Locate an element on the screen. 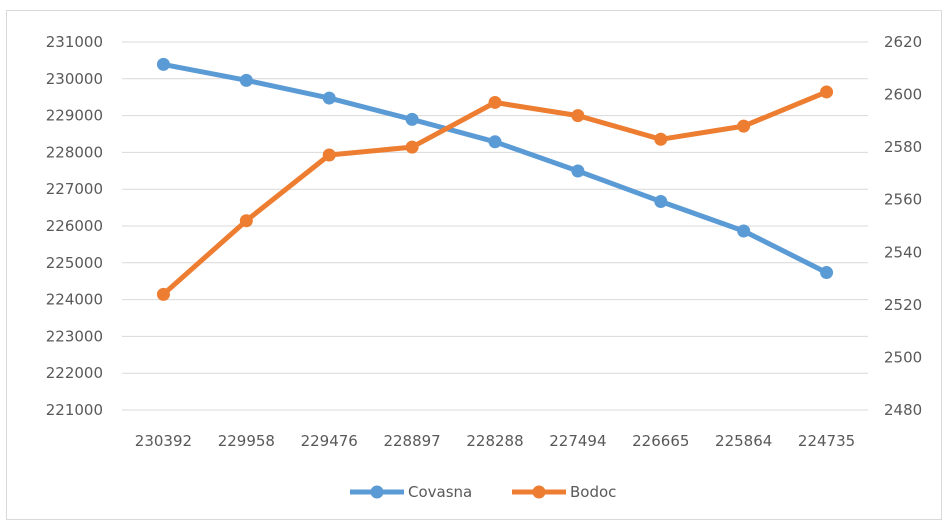 This screenshot has width=950, height=527. right-tick-label: 2620 is located at coordinates (903, 42).